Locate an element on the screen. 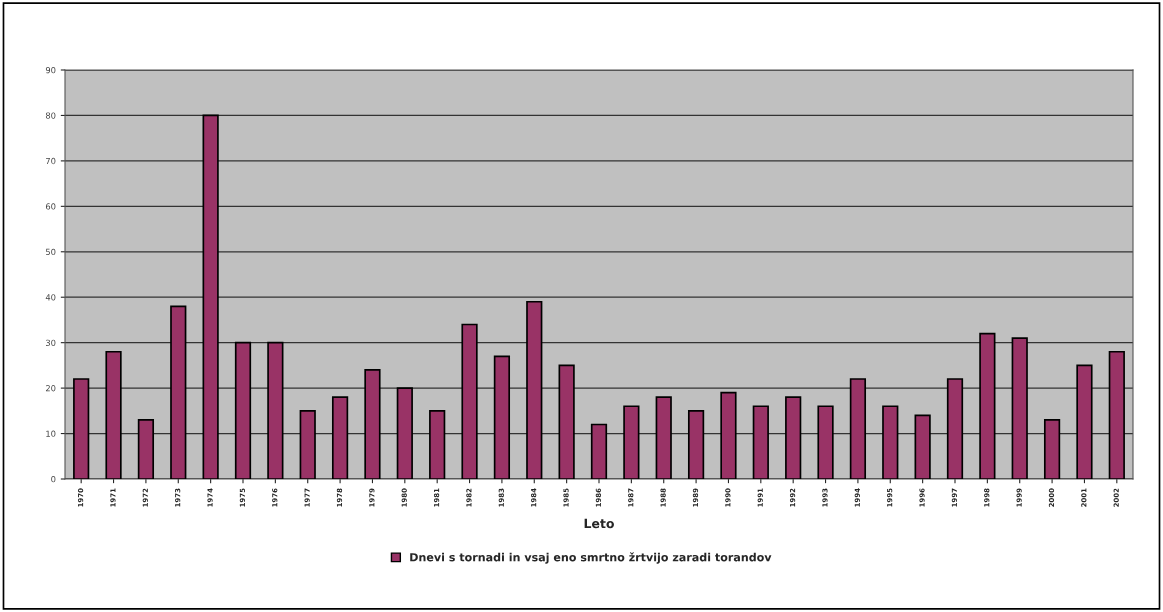 The width and height of the screenshot is (1163, 612). y-tick-label: 80 is located at coordinates (50, 115).